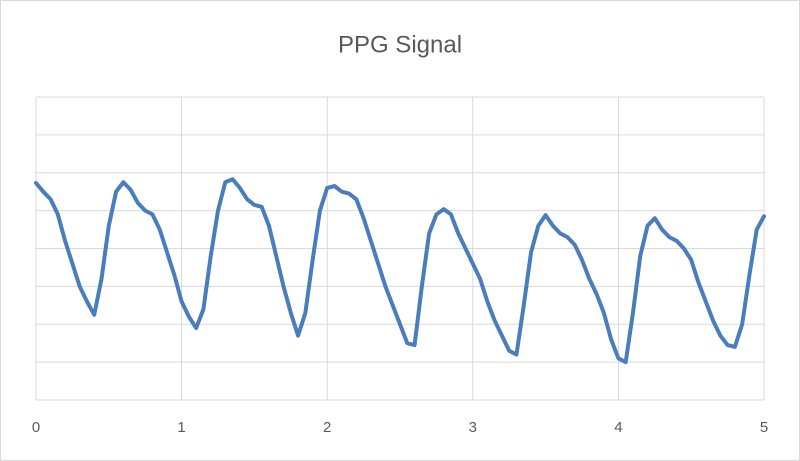 Image resolution: width=800 pixels, height=461 pixels. I want to click on x-tick-label: 2, so click(327, 427).